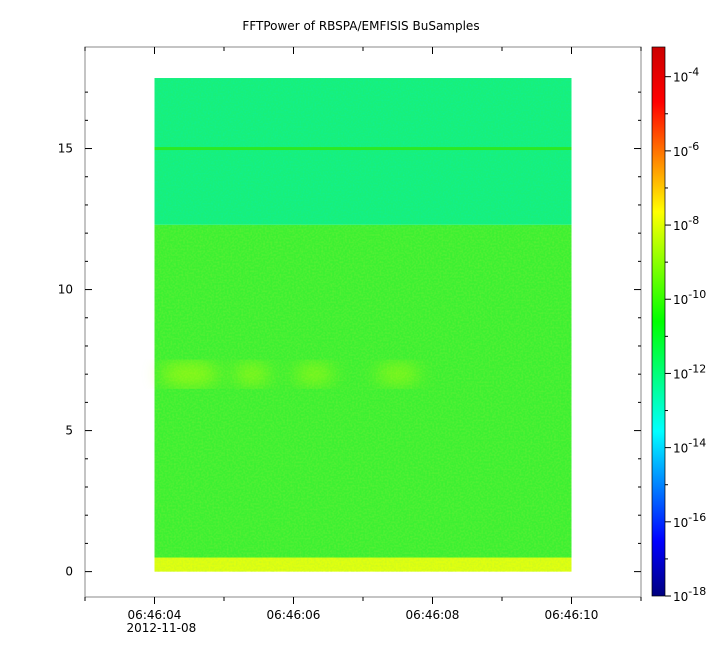 This screenshot has height=656, width=724. I want to click on colorbar-tick-label: 10⁻¹⁸, so click(689, 594).